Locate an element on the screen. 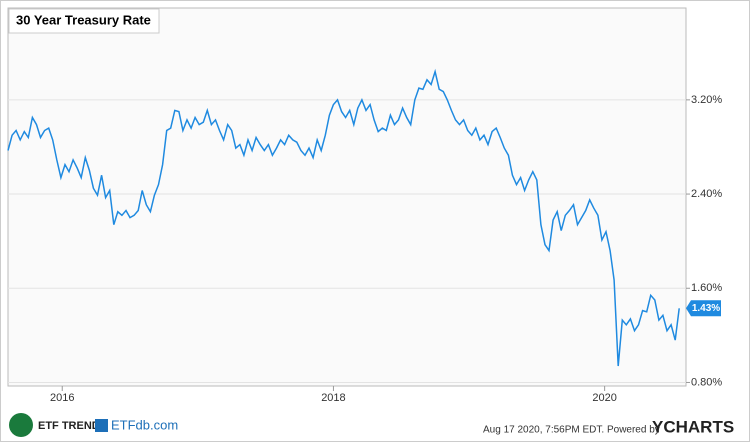 Image resolution: width=750 pixels, height=447 pixels. value-callout-label: 1.43% is located at coordinates (706, 308).